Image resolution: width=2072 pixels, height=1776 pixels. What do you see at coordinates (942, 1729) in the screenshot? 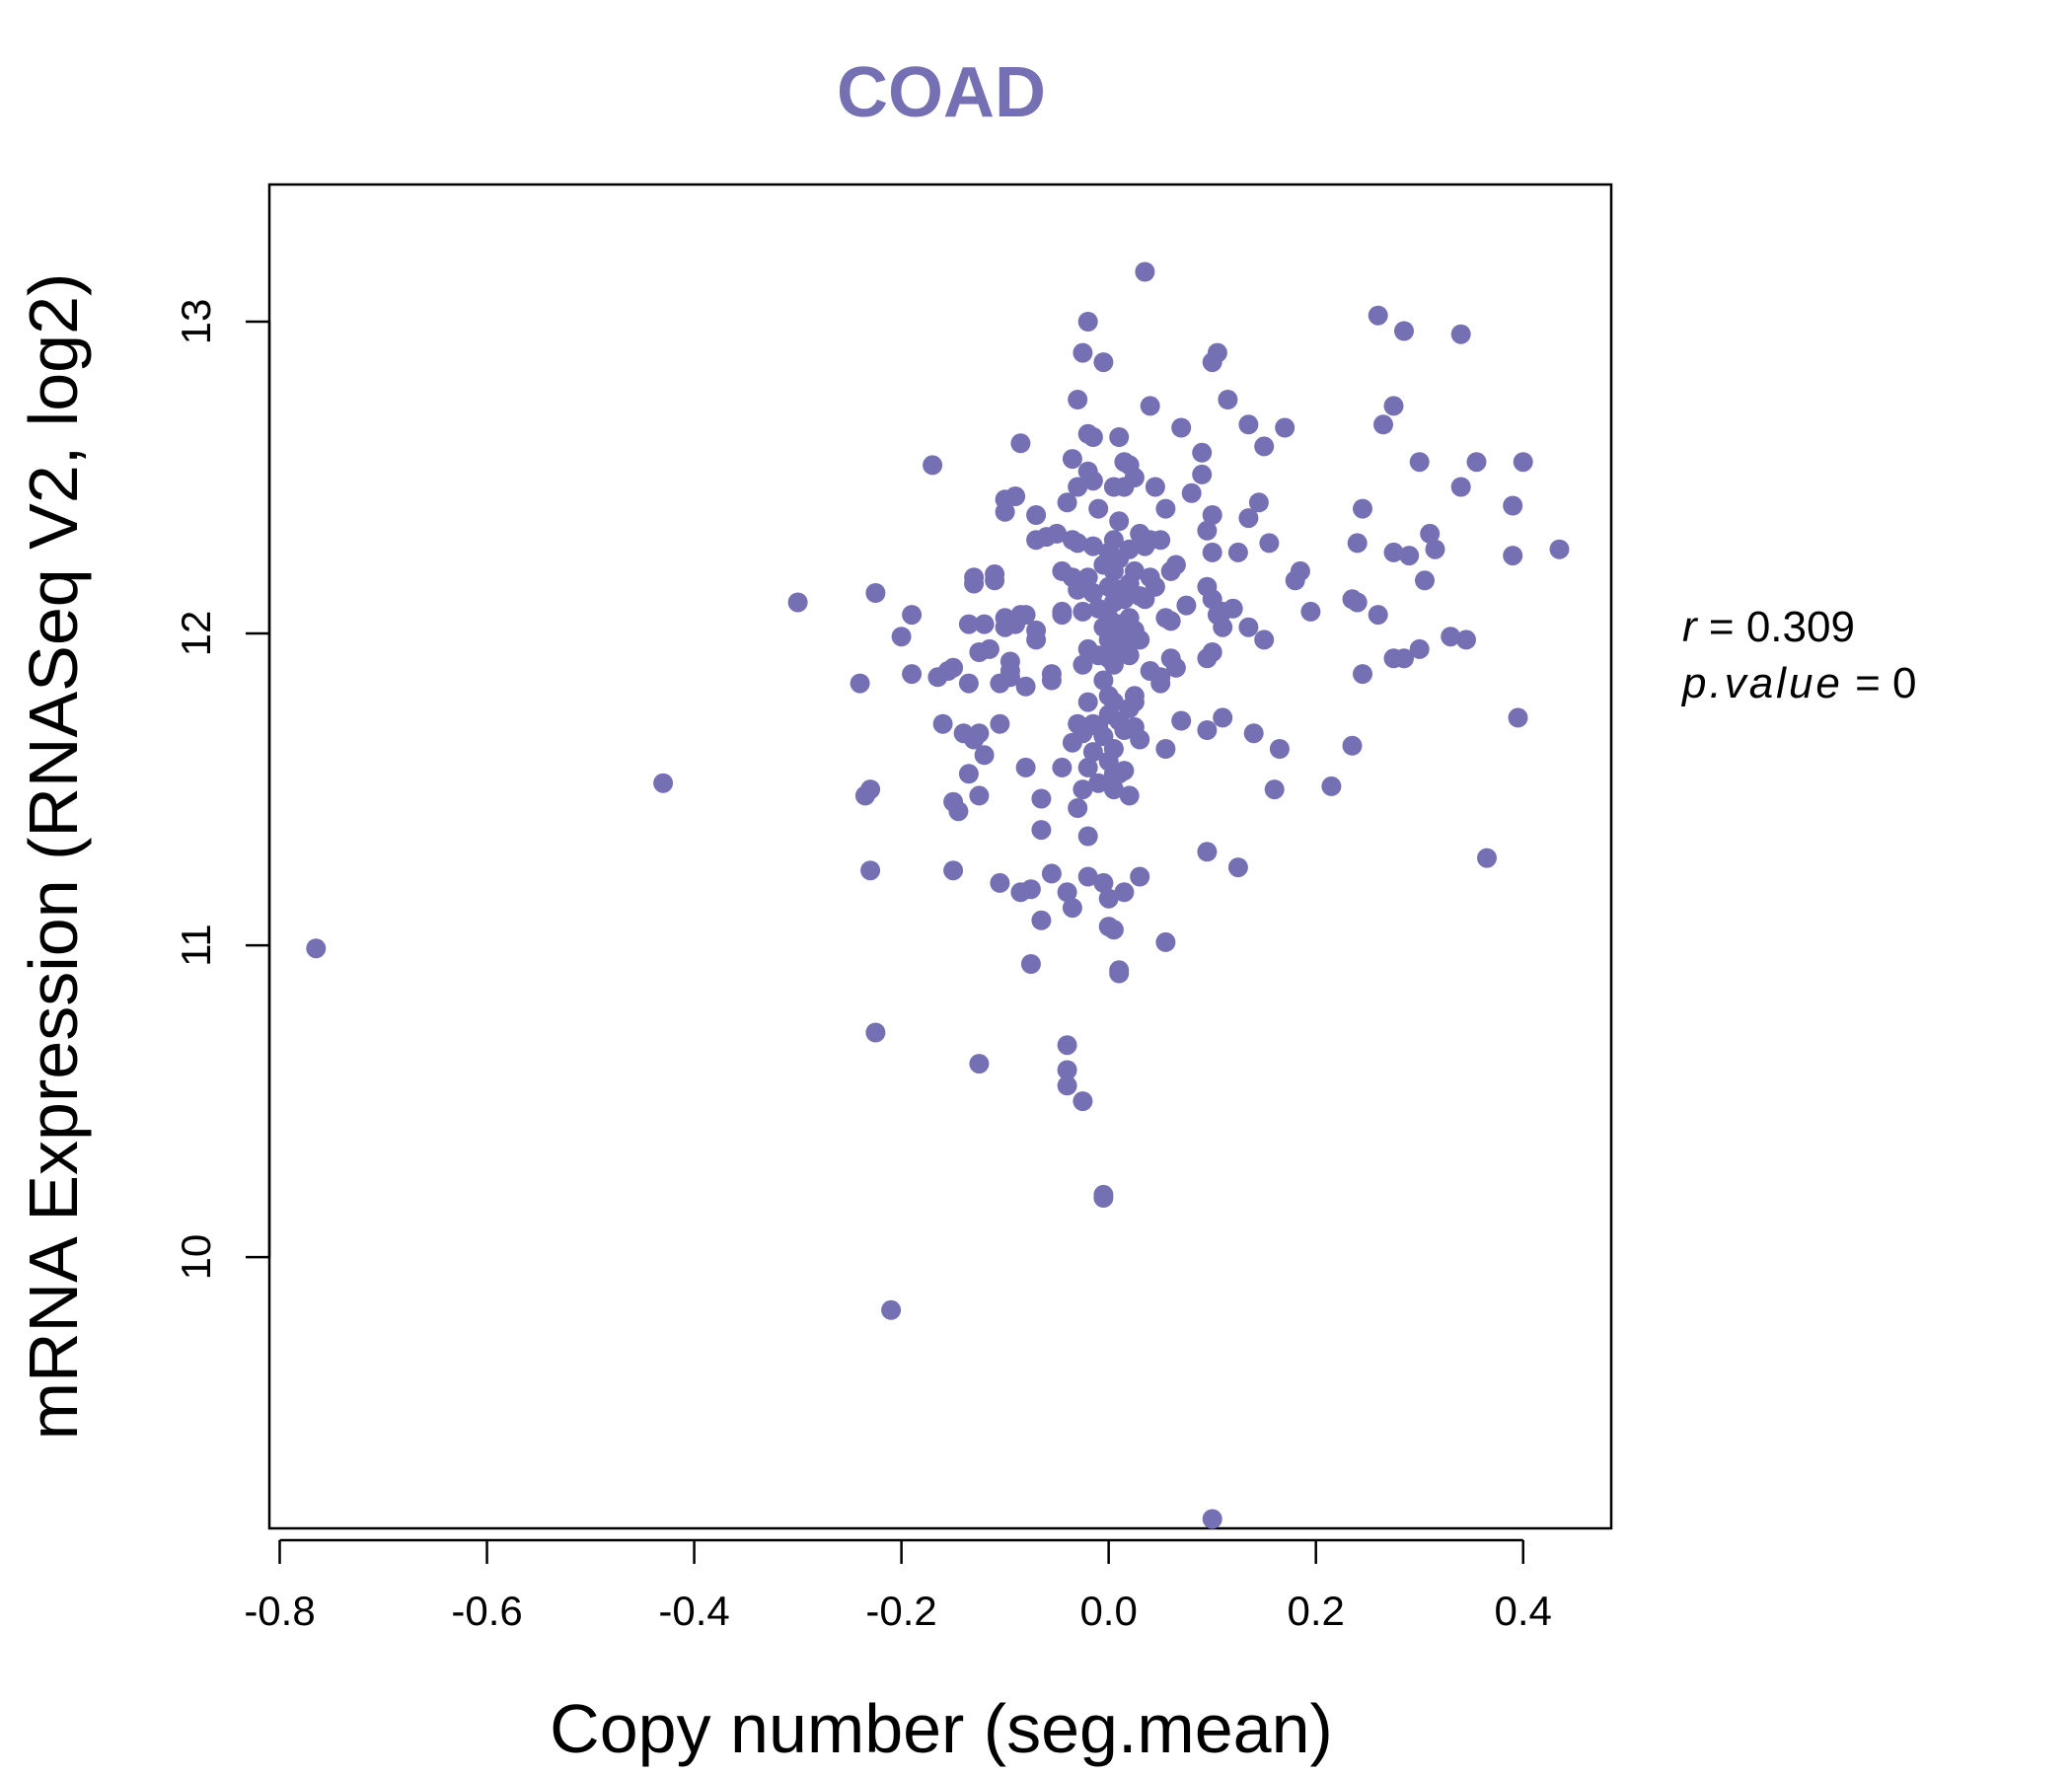
I see `x-axis-title: Copy number (seg.mean)` at bounding box center [942, 1729].